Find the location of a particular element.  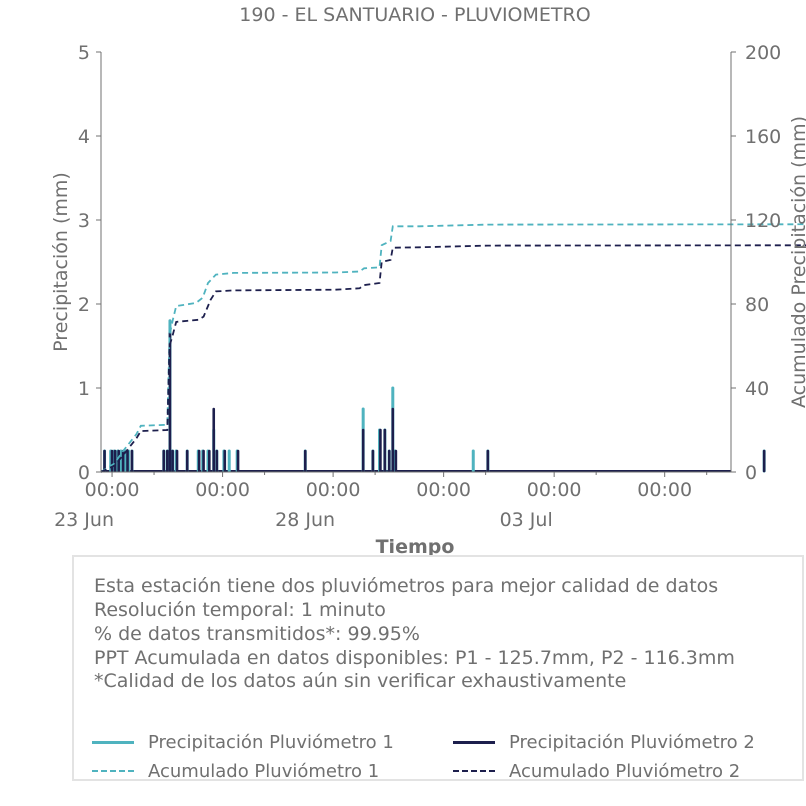

legend-label-accum-1: Acumulado Pluviómetro 1 is located at coordinates (264, 771).